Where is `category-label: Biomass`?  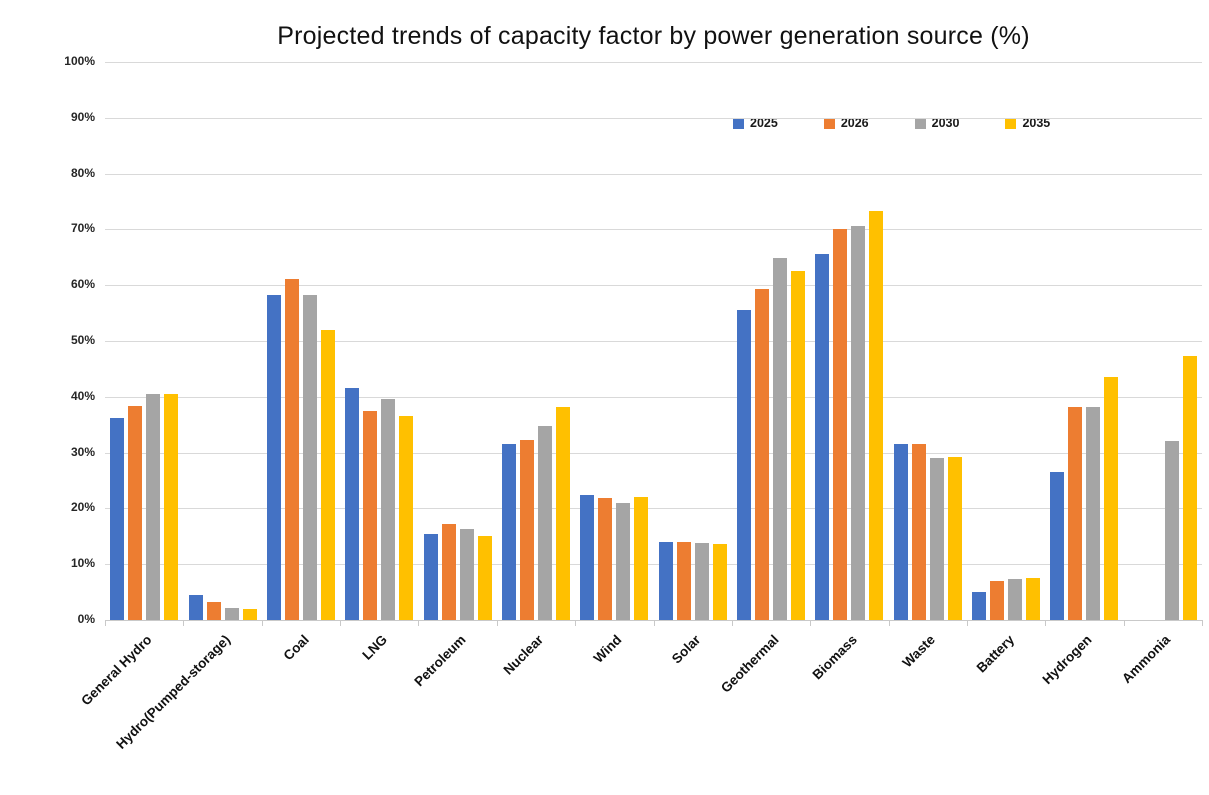 category-label: Biomass is located at coordinates (835, 657).